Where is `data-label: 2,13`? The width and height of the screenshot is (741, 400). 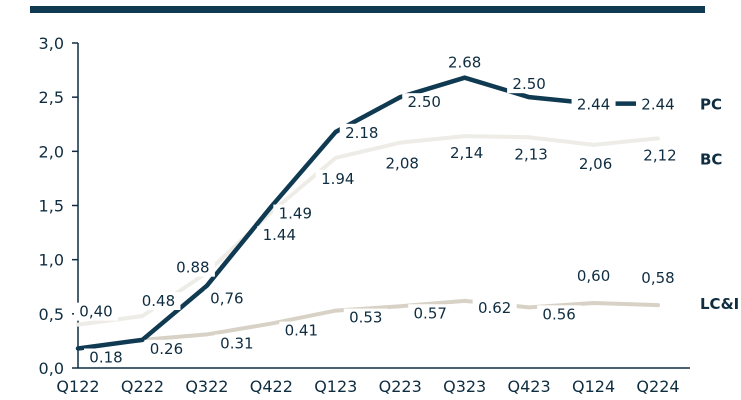 data-label: 2,13 is located at coordinates (530, 154).